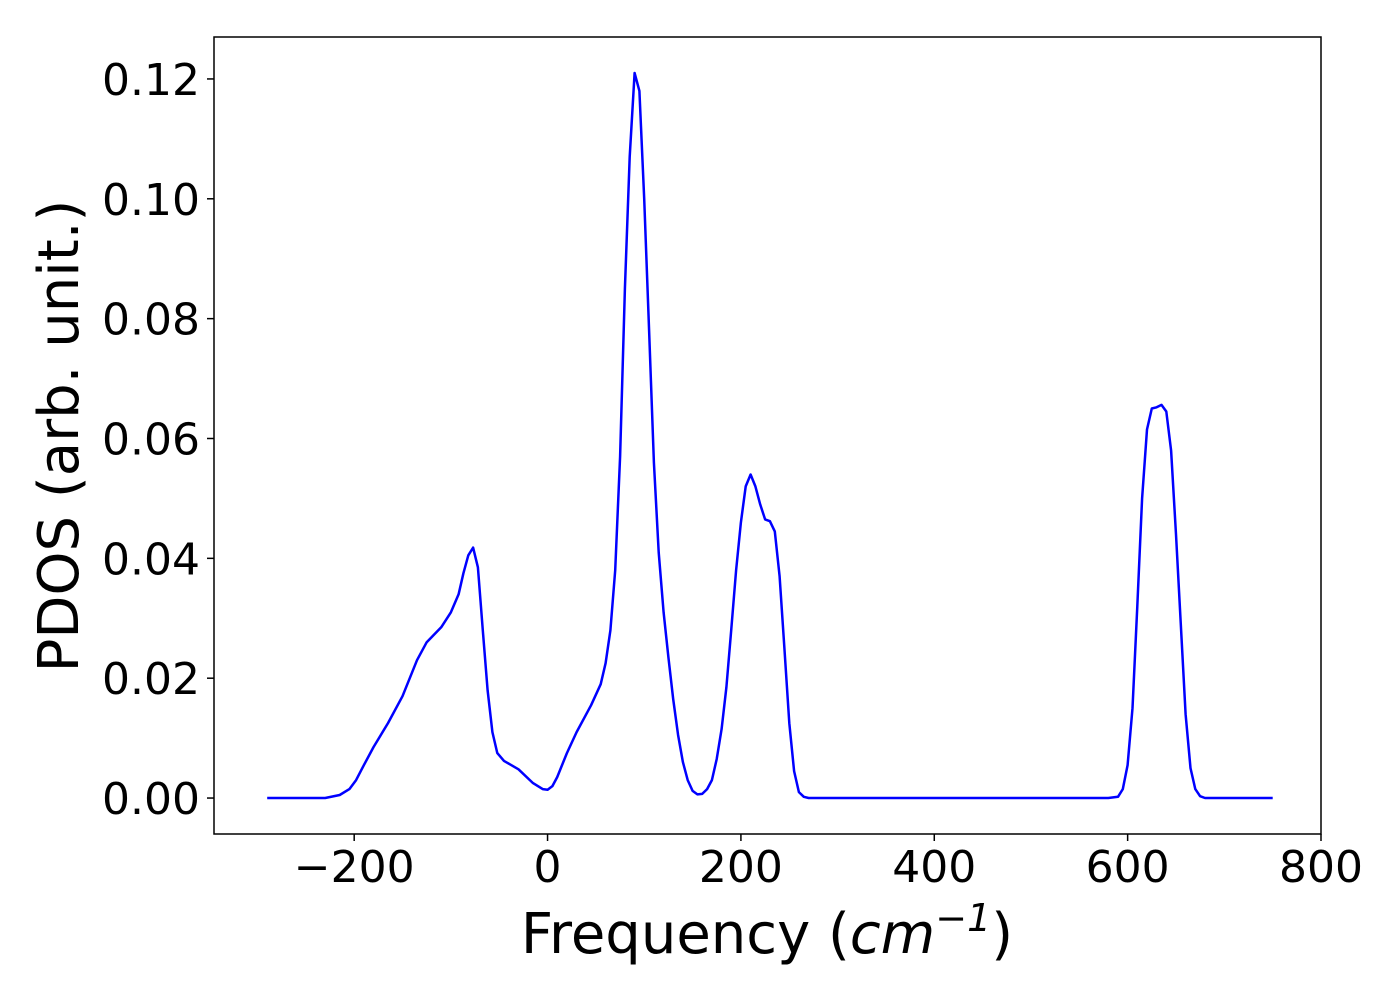 This screenshot has width=1400, height=1000. Describe the element at coordinates (59, 436) in the screenshot. I see `y-axis-label: PDOS (arb. unit.)` at that location.